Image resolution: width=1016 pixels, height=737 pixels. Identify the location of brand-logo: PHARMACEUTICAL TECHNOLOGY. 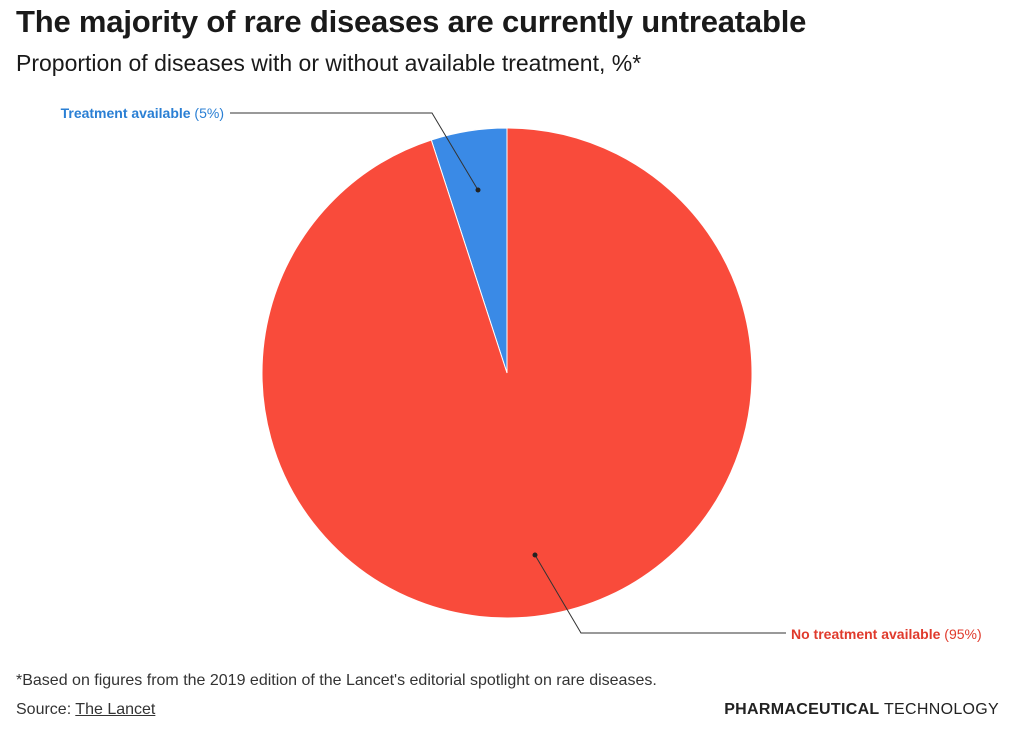
(861, 710).